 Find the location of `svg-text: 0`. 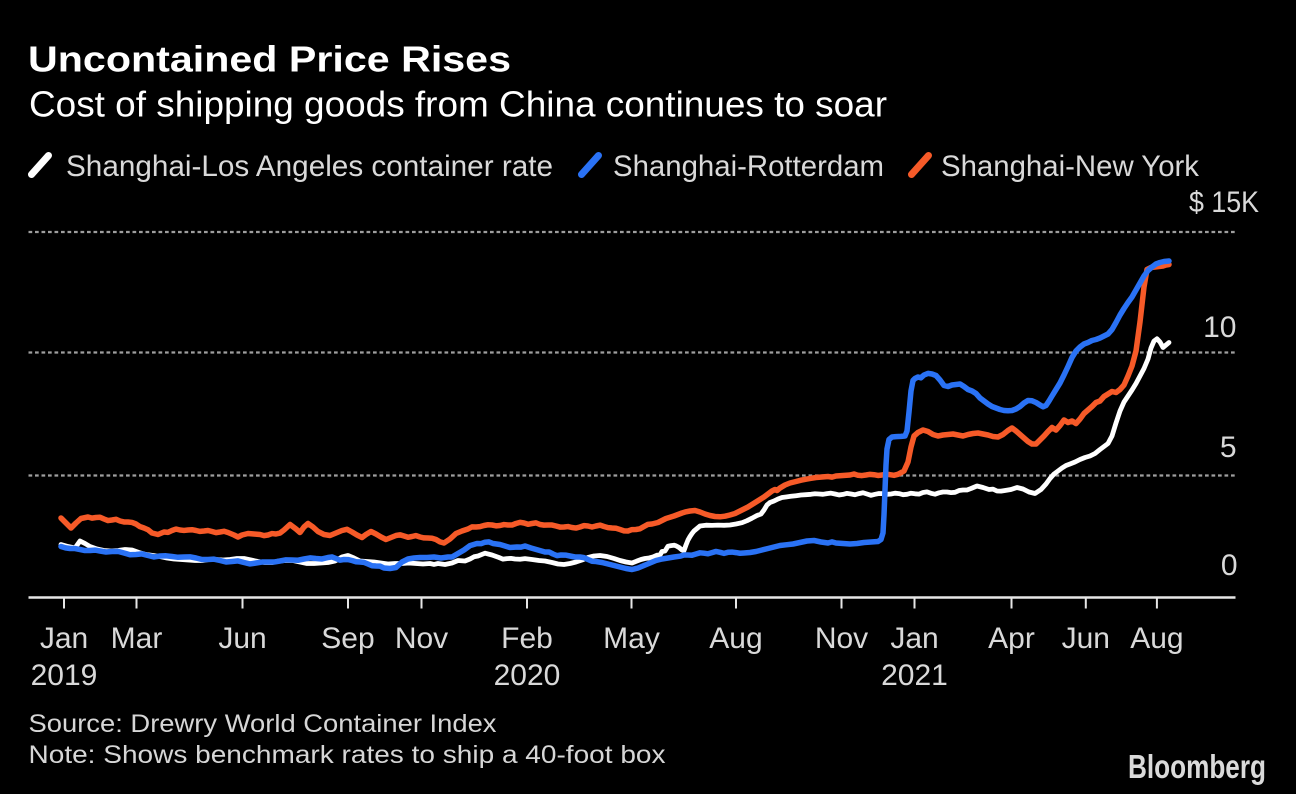

svg-text: 0 is located at coordinates (1229, 565).